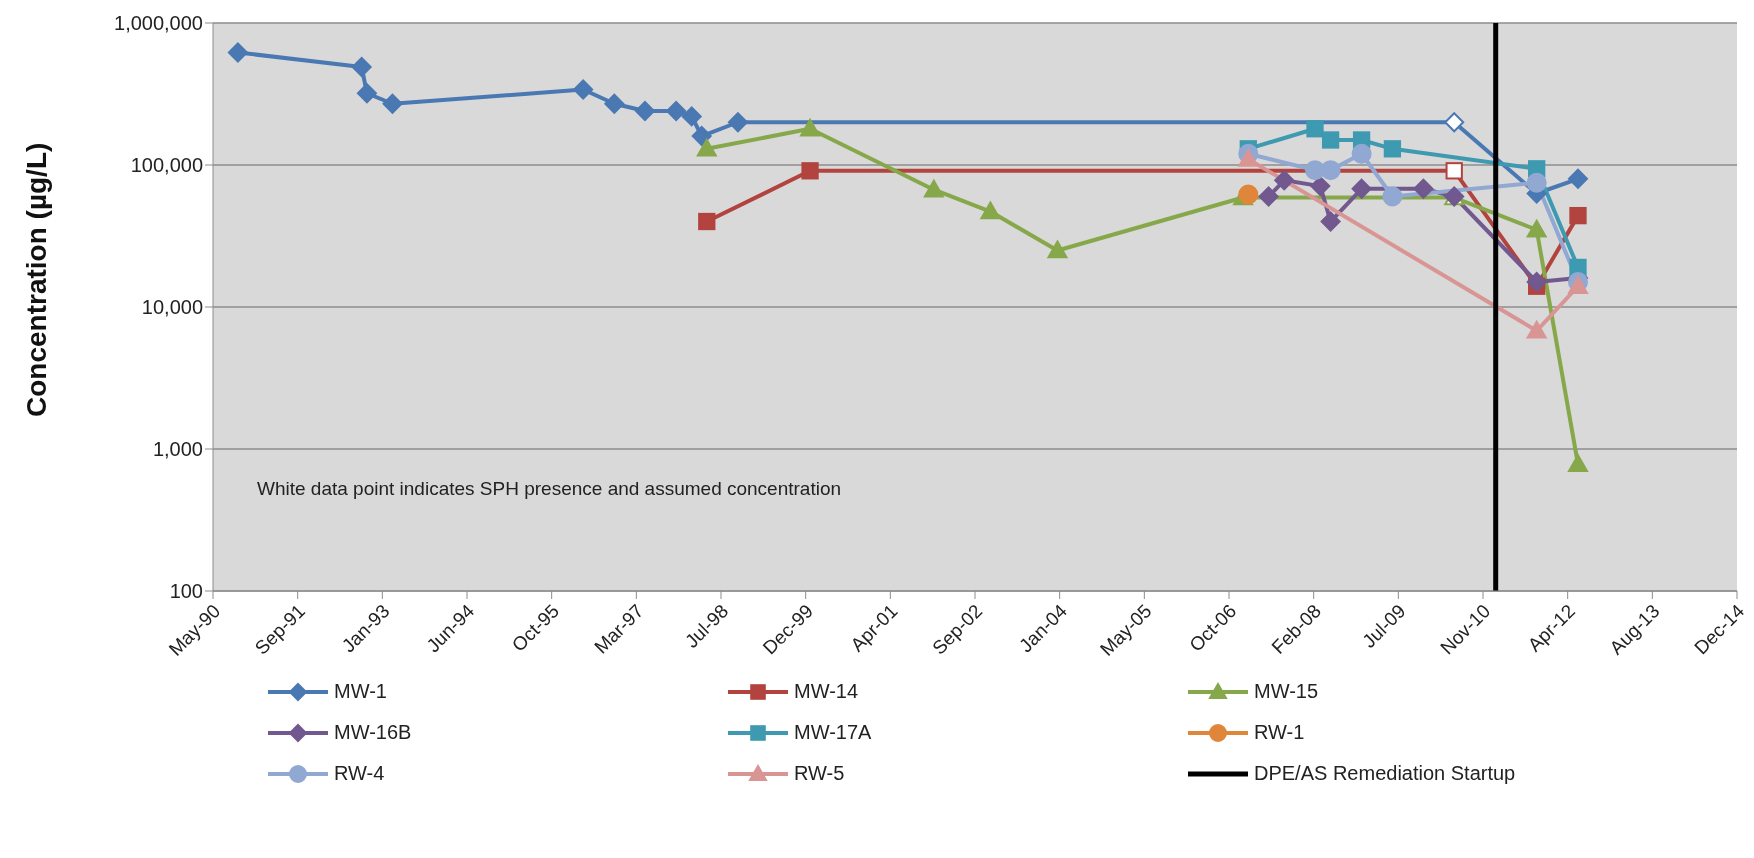 This screenshot has height=858, width=1754. Describe the element at coordinates (177, 449) in the screenshot. I see `y-tick-label: 1,000` at that location.